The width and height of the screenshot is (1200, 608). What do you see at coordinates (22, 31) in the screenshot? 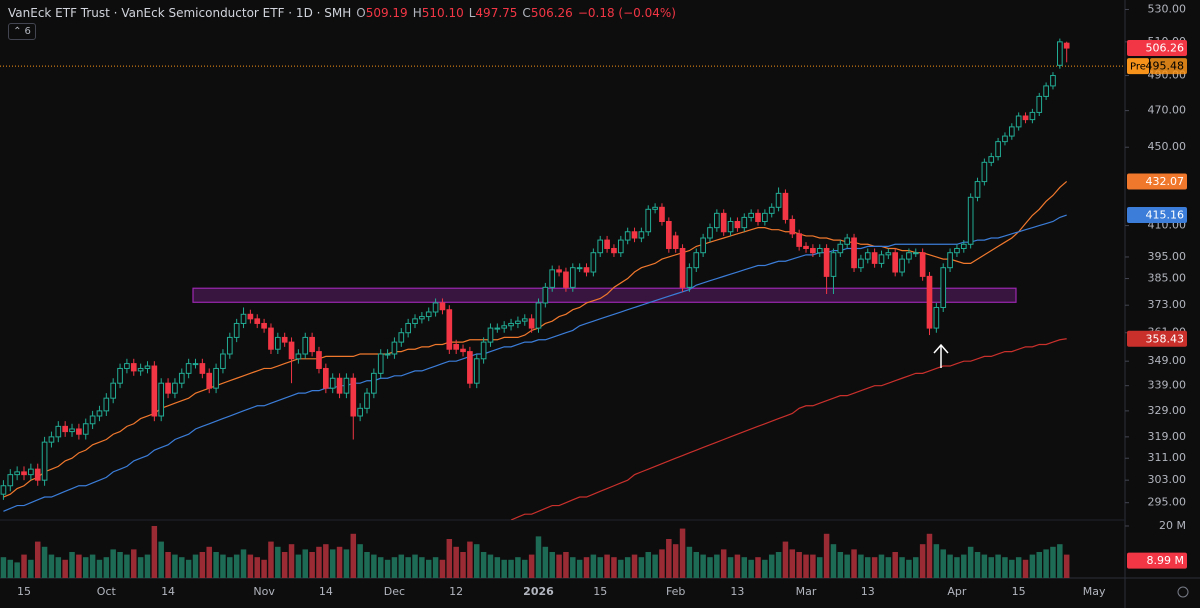
I see `indicators-toggle: ⌃ 6` at bounding box center [22, 31].